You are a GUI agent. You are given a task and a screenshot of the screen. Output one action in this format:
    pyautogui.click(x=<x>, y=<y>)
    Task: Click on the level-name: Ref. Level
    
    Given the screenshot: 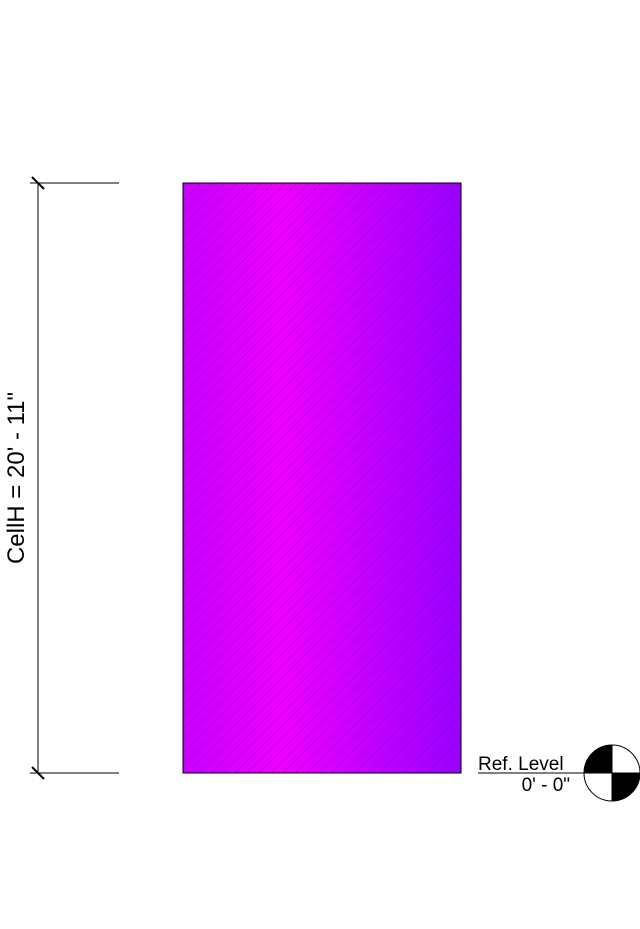 What is the action you would take?
    pyautogui.click(x=521, y=764)
    